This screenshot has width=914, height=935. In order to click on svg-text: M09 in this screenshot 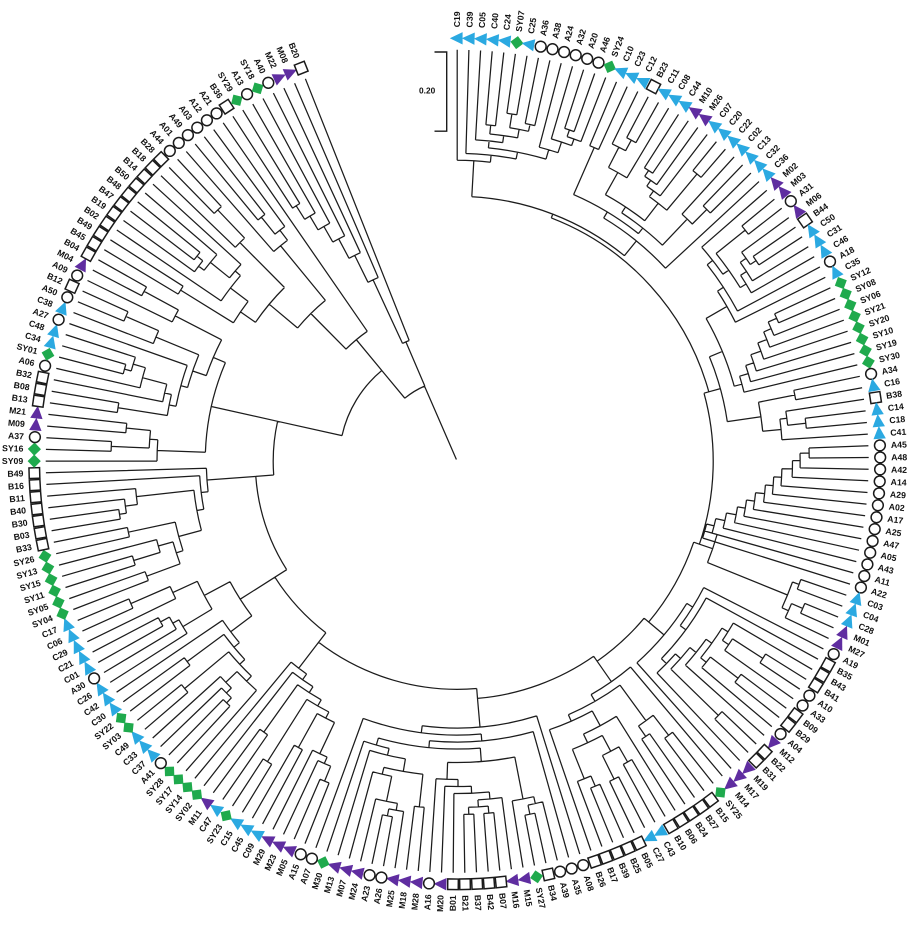, I will do `click(17, 423)`.